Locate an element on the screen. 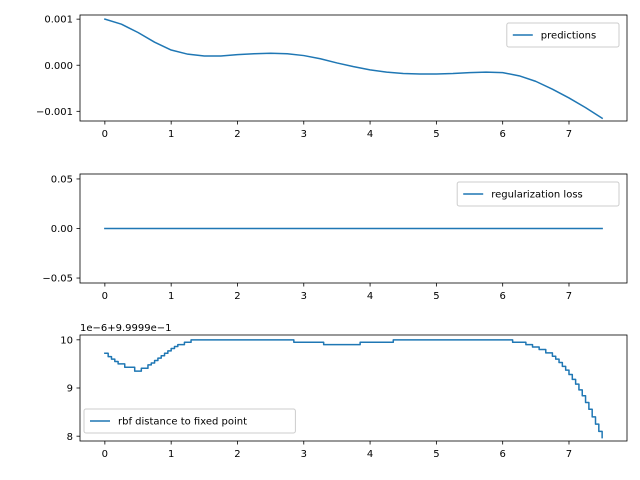  x-tick-label-3-3: 3 is located at coordinates (304, 454).